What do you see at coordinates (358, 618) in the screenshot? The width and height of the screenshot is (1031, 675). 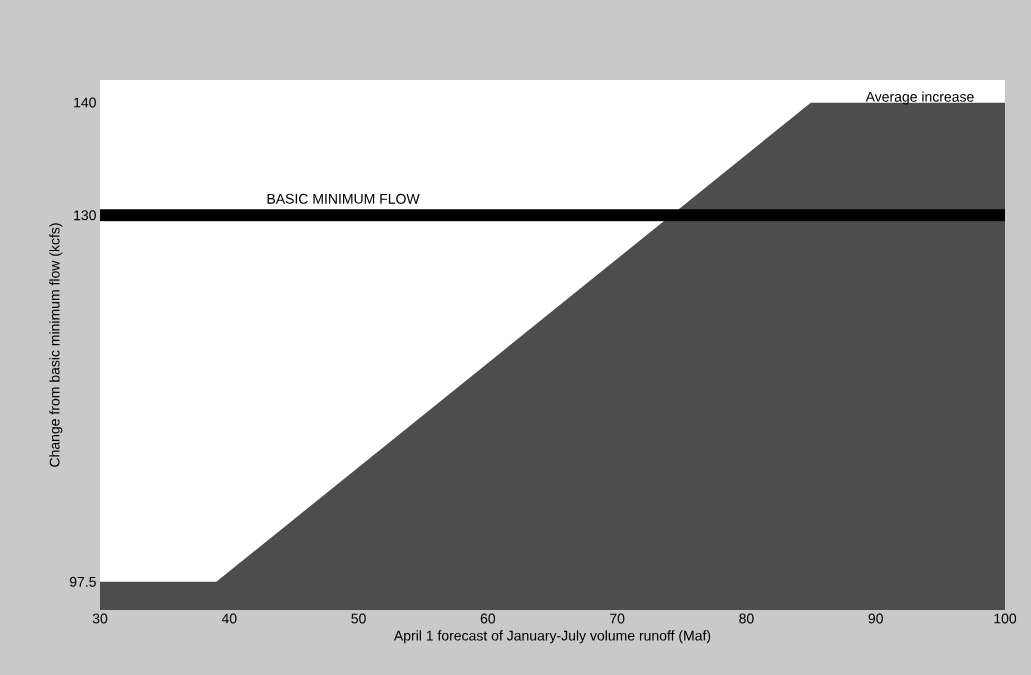 I see `x-tick-label: 50` at bounding box center [358, 618].